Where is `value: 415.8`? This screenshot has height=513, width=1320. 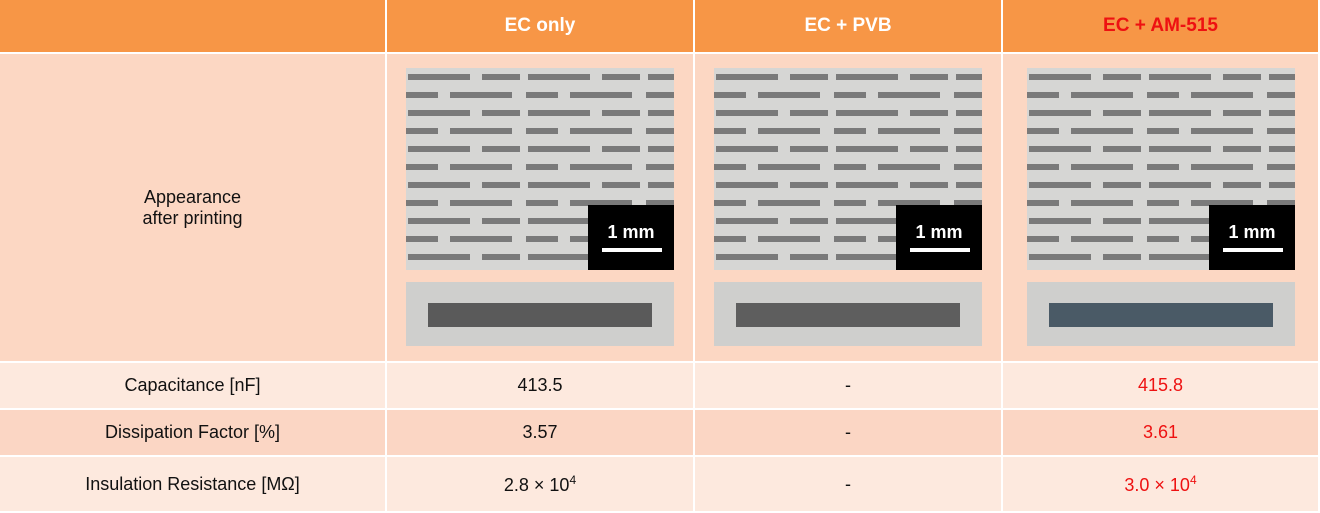 value: 415.8 is located at coordinates (1160, 385).